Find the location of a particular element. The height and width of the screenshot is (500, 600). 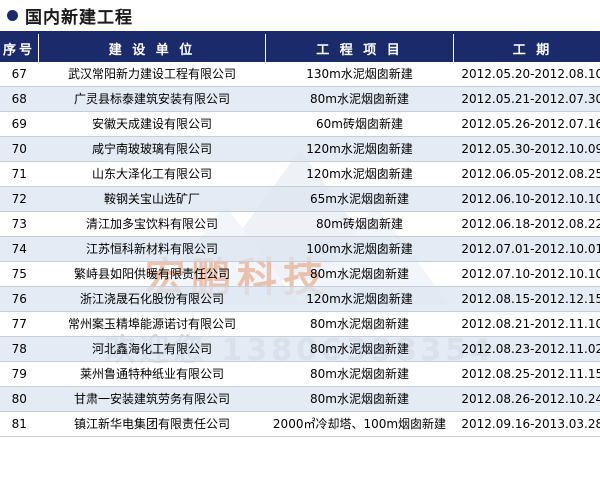

cell-period: 2012.06.18-2012.08.22 is located at coordinates (526, 224).